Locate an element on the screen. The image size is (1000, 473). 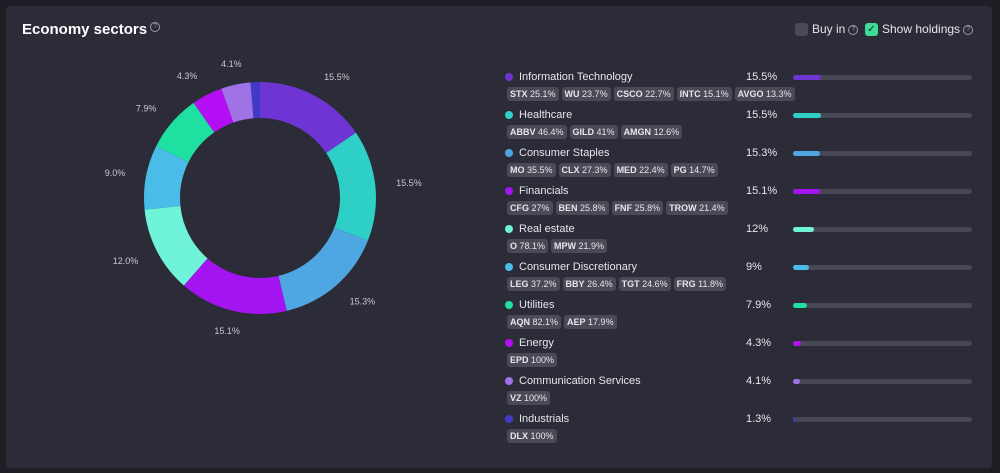
show-holdings-checkbox: ✓ is located at coordinates (871, 29).